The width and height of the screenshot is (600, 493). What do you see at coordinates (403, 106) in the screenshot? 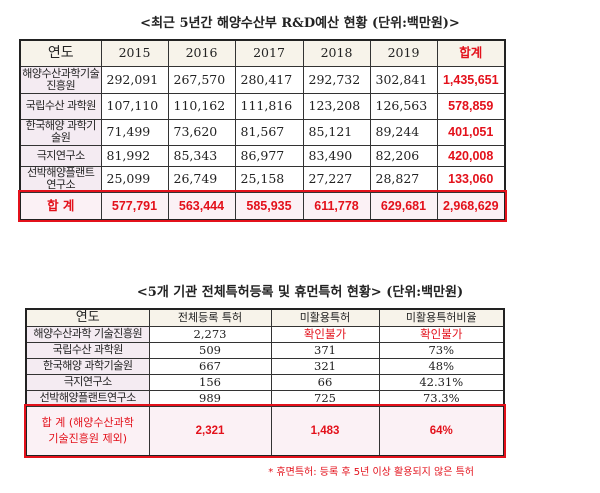
I see `value-cell: 126,563` at bounding box center [403, 106].